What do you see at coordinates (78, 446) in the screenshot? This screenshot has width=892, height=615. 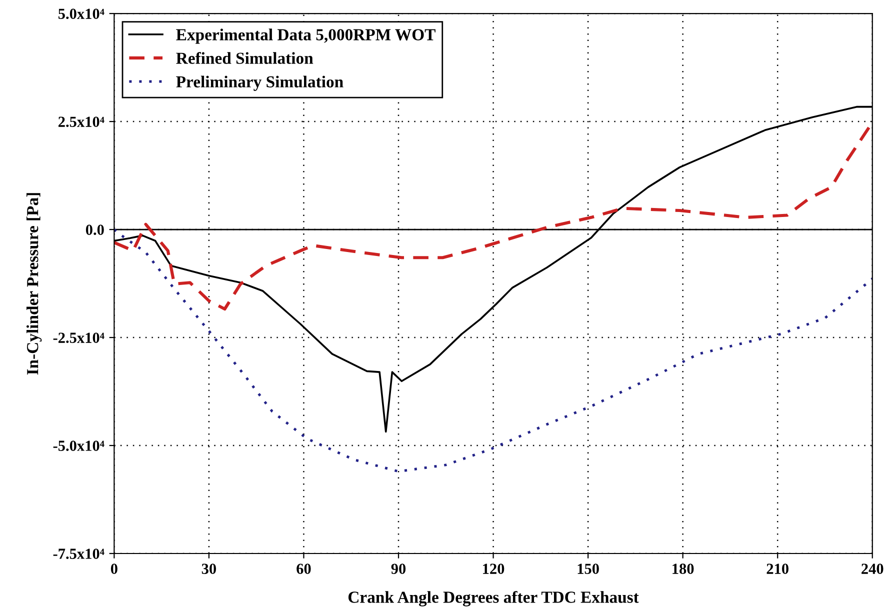 I see `y-tick-label: -5.0x10⁴` at bounding box center [78, 446].